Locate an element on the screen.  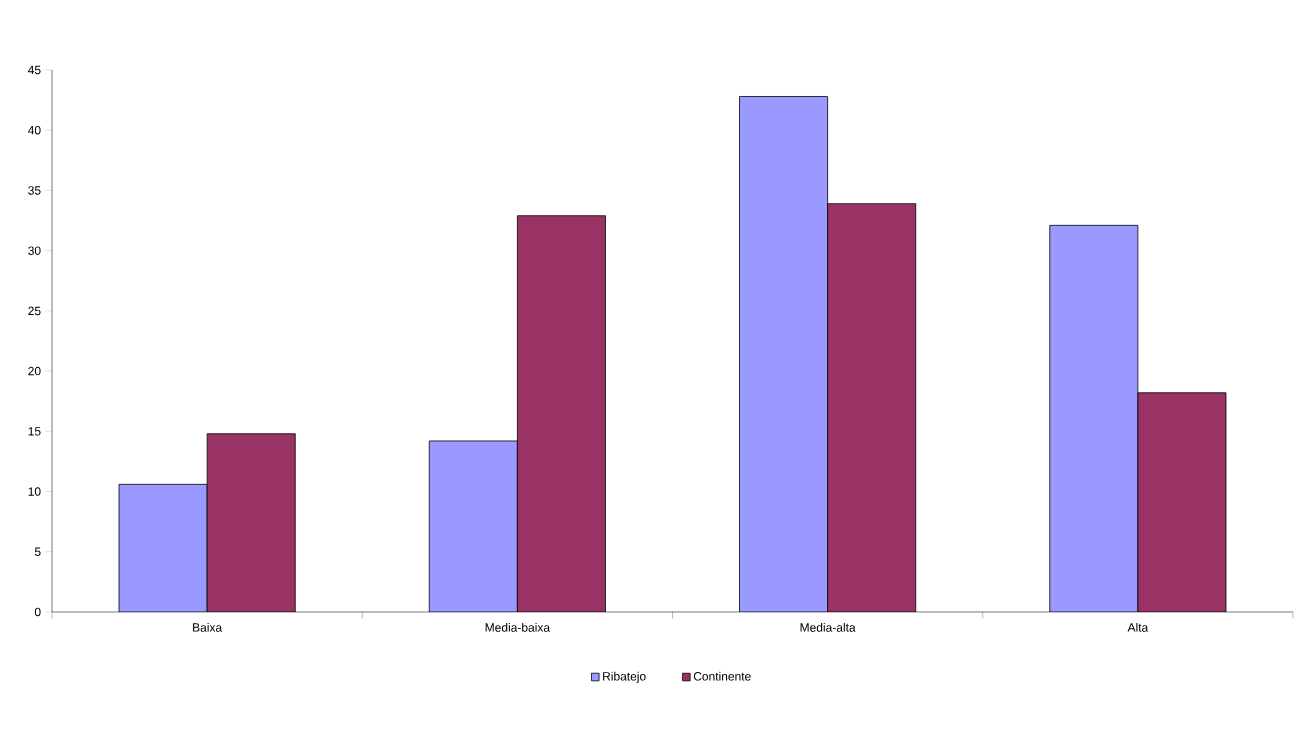
x-tick-label: Alta is located at coordinates (1138, 627).